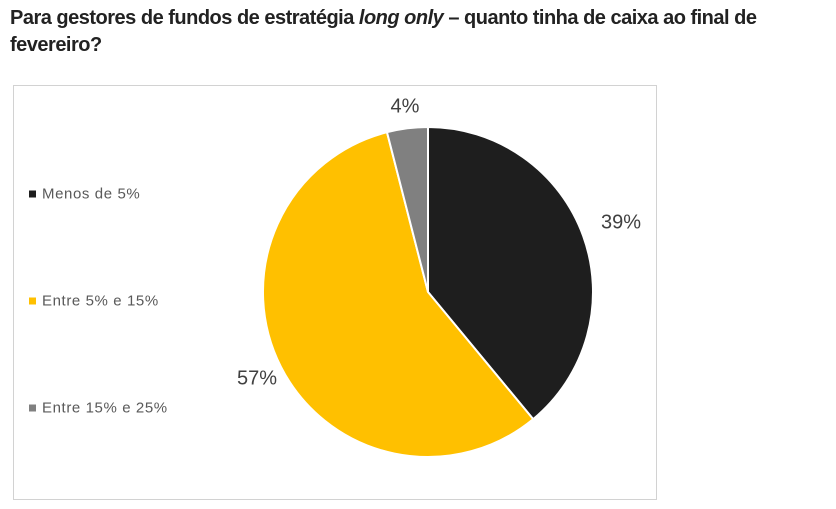 The width and height of the screenshot is (836, 509). I want to click on legend-item-entre-15-e-25: Entre 15% e 25%, so click(98, 408).